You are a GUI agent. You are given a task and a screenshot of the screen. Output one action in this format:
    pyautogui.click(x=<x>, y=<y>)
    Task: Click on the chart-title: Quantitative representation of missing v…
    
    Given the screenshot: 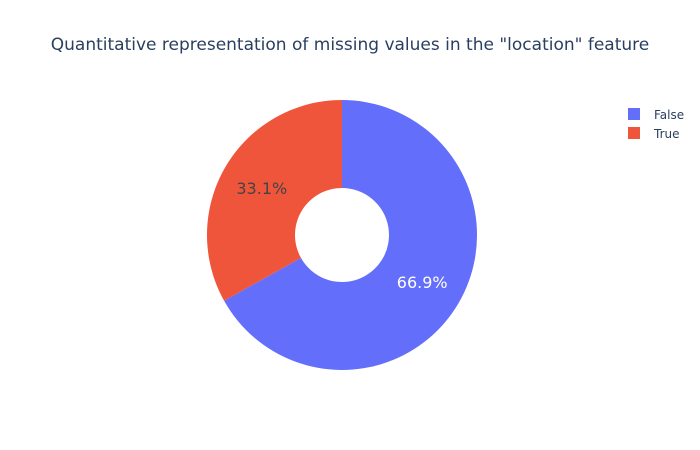 What is the action you would take?
    pyautogui.click(x=350, y=45)
    